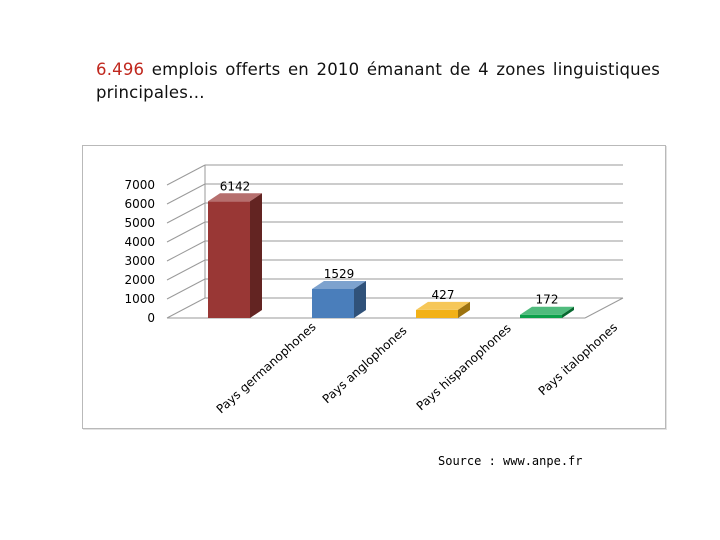 The image size is (720, 540). I want to click on y-tick-label: 0, so click(151, 318).